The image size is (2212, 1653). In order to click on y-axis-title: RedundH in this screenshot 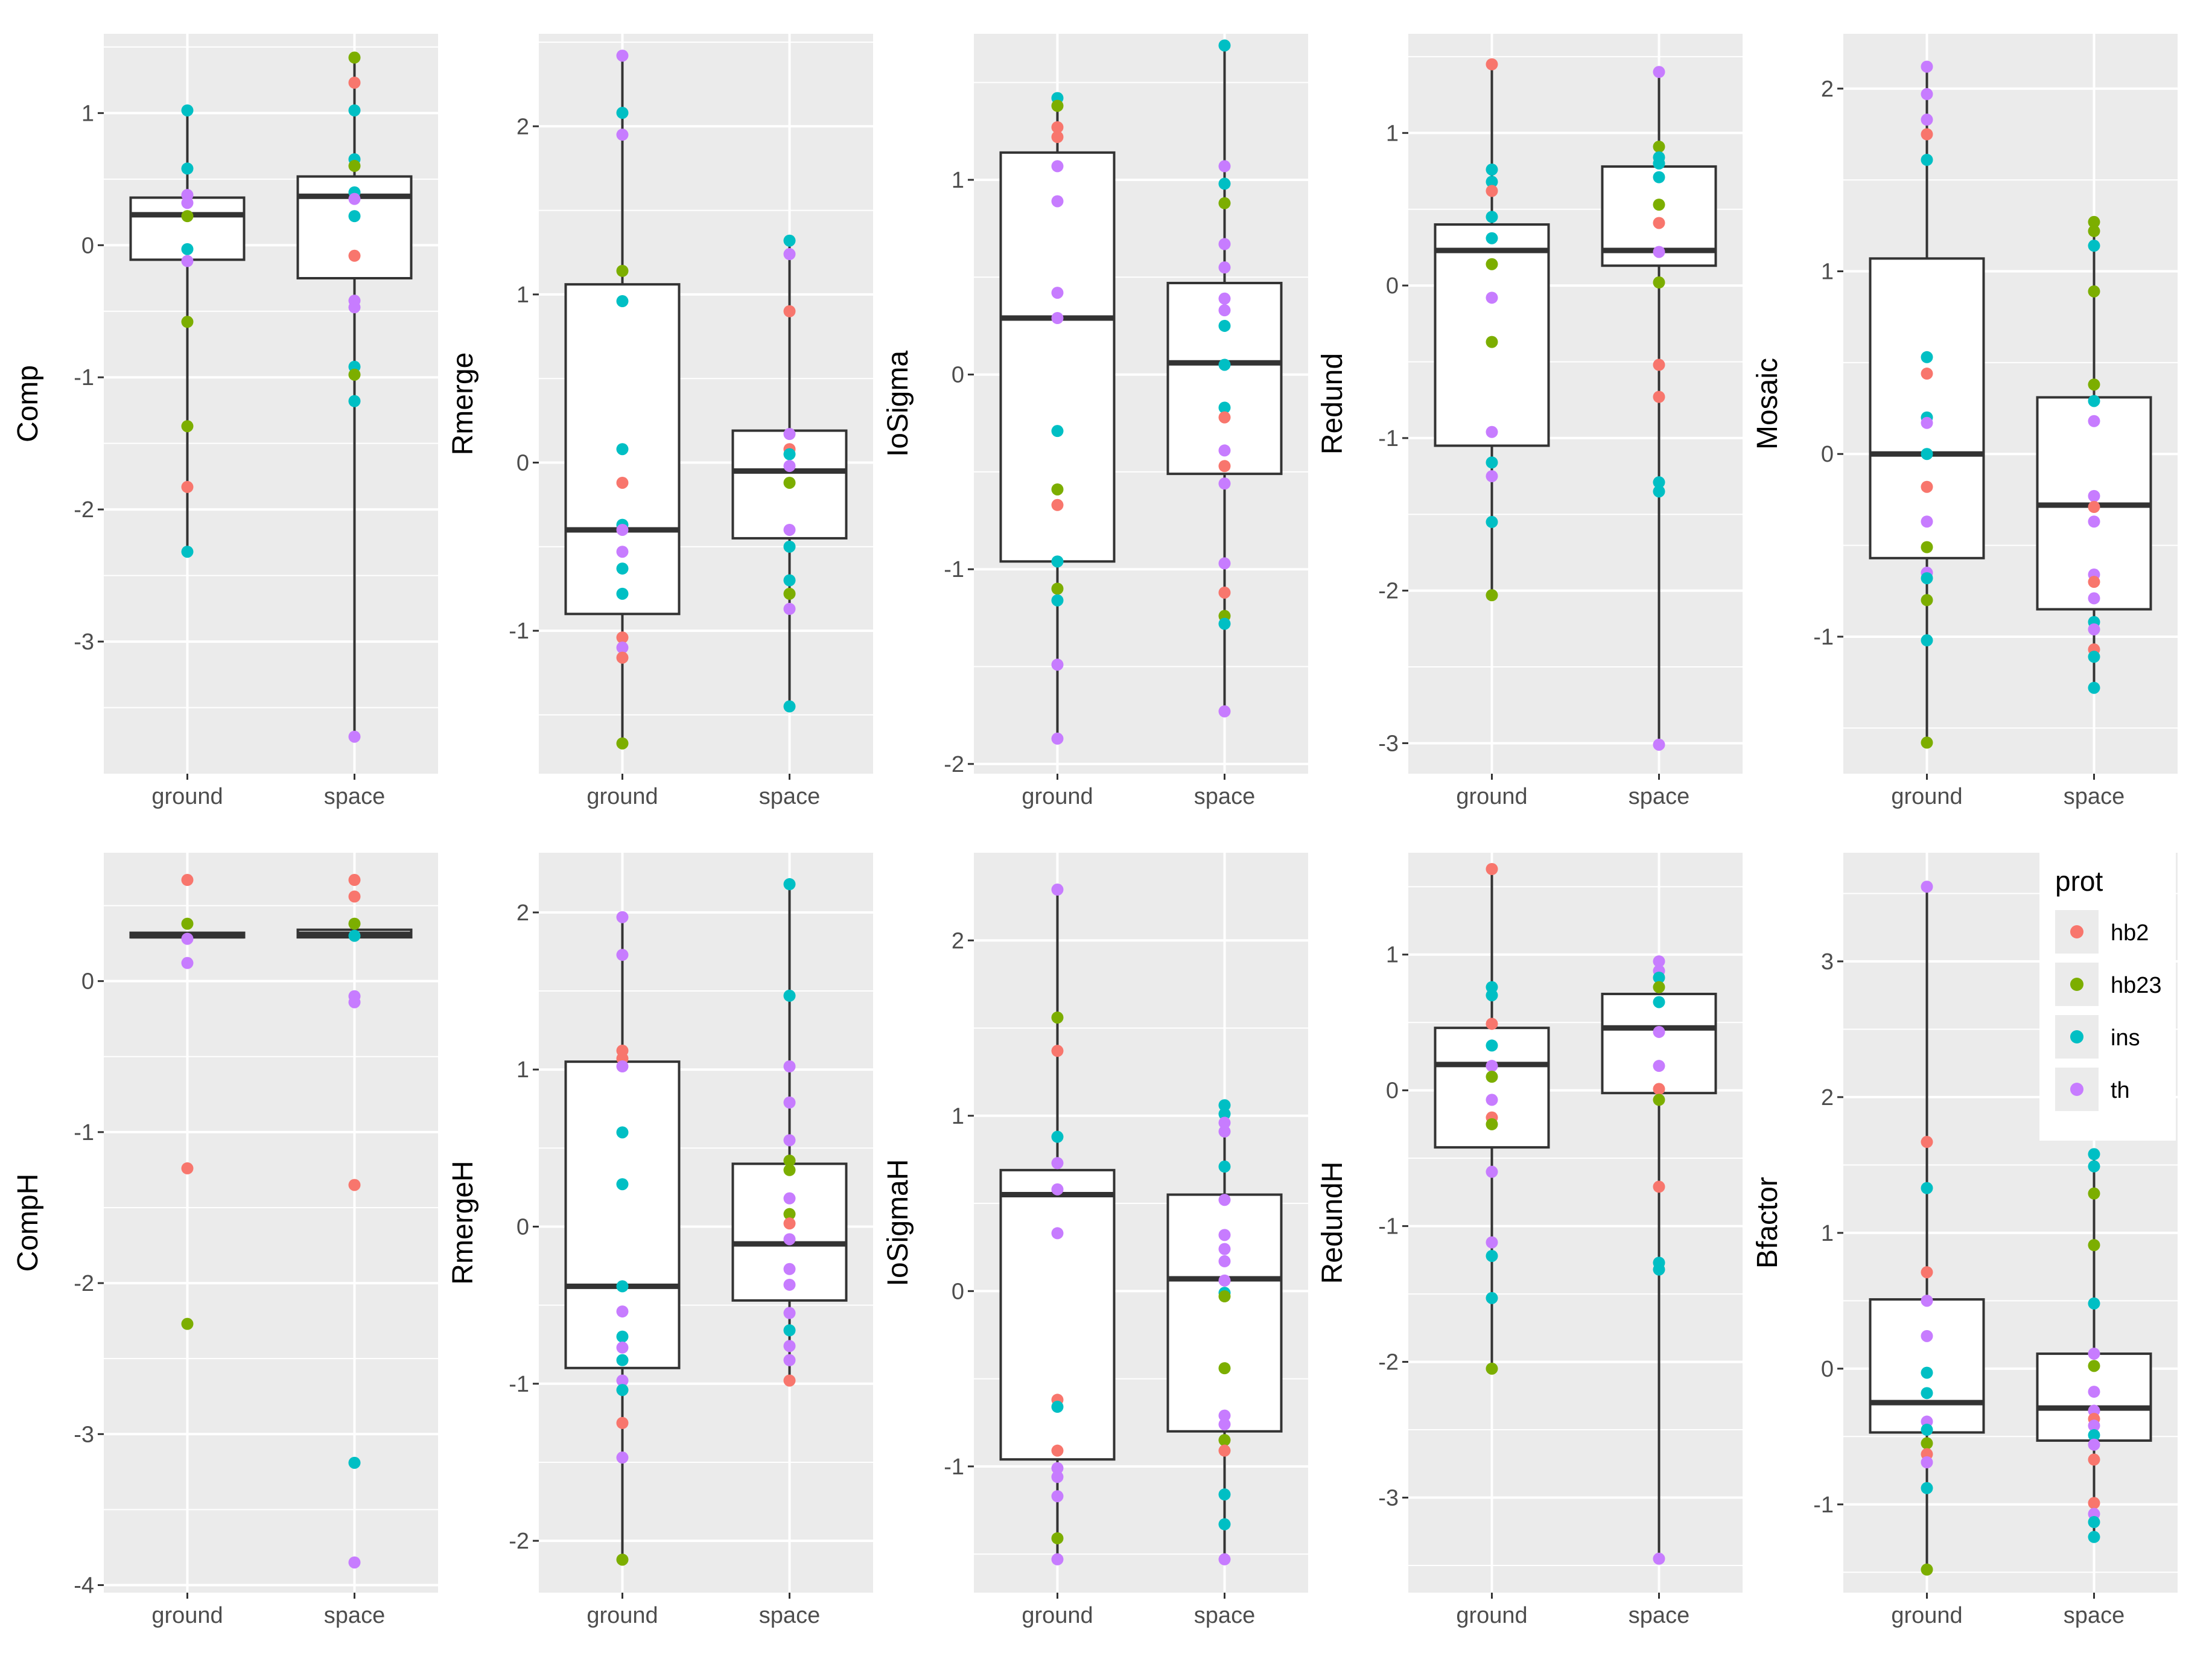, I will do `click(1333, 1223)`.